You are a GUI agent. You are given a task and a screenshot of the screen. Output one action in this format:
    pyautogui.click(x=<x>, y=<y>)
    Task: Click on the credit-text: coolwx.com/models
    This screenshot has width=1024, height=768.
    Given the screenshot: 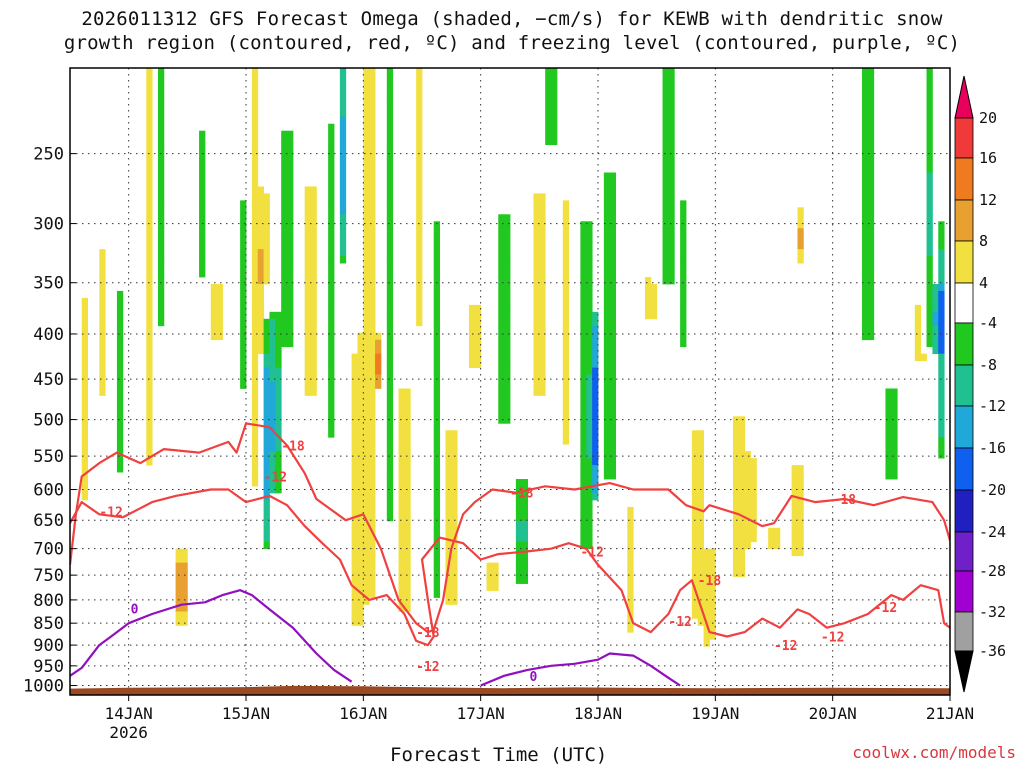 What is the action you would take?
    pyautogui.click(x=934, y=752)
    